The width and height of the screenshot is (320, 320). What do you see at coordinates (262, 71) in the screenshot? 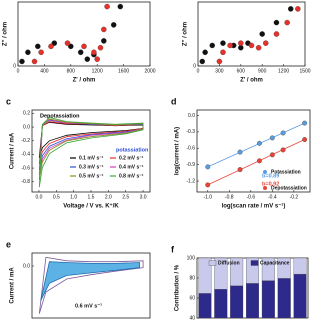
I see `x-tick-label: 900` at bounding box center [262, 71].